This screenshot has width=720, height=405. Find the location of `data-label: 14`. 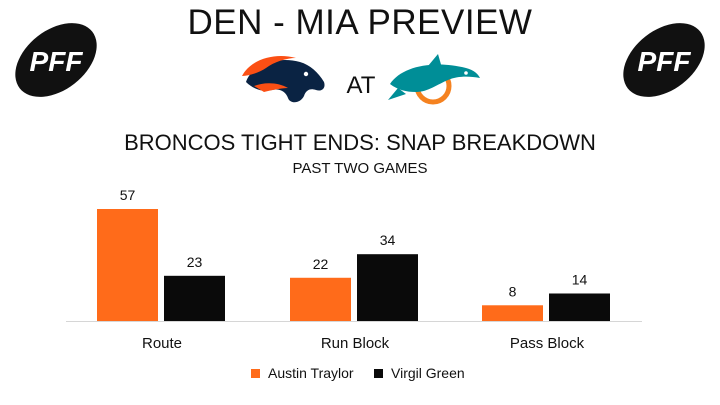

data-label: 14 is located at coordinates (580, 279).